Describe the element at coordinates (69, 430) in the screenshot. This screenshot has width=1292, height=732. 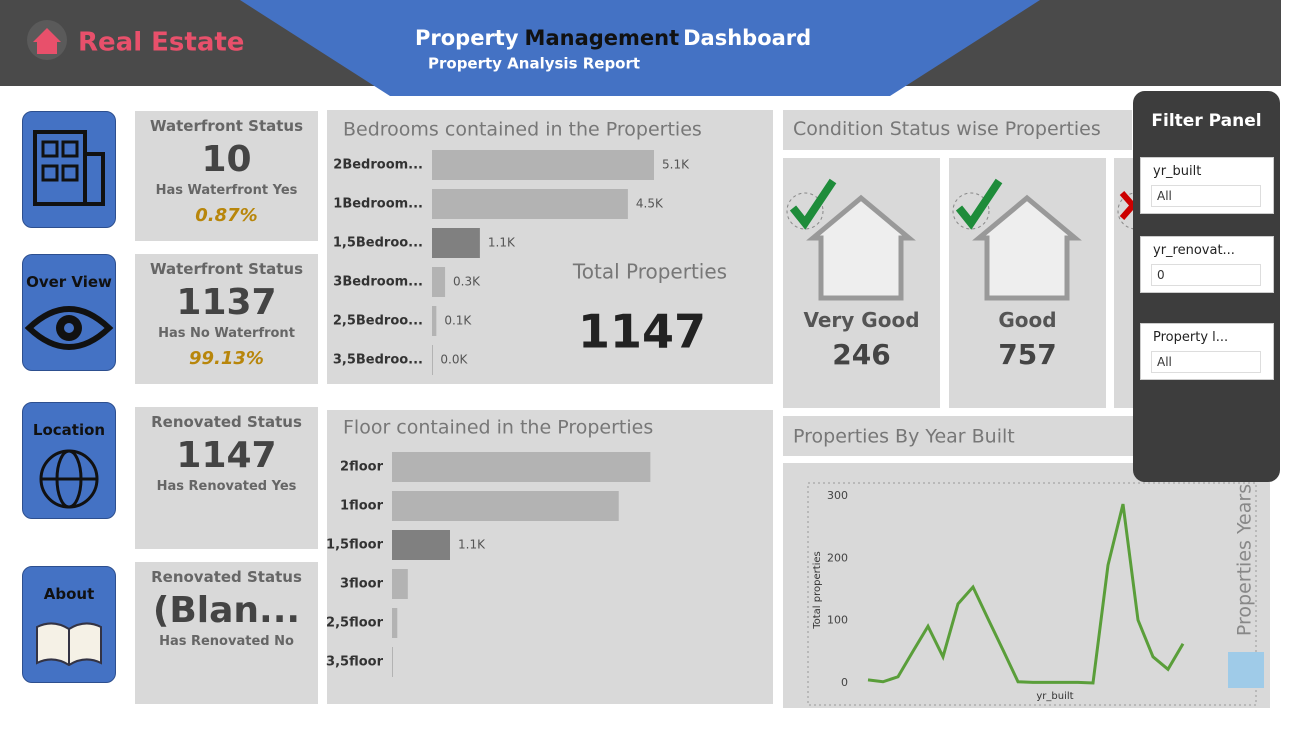
I see `nav-label: Location` at that location.